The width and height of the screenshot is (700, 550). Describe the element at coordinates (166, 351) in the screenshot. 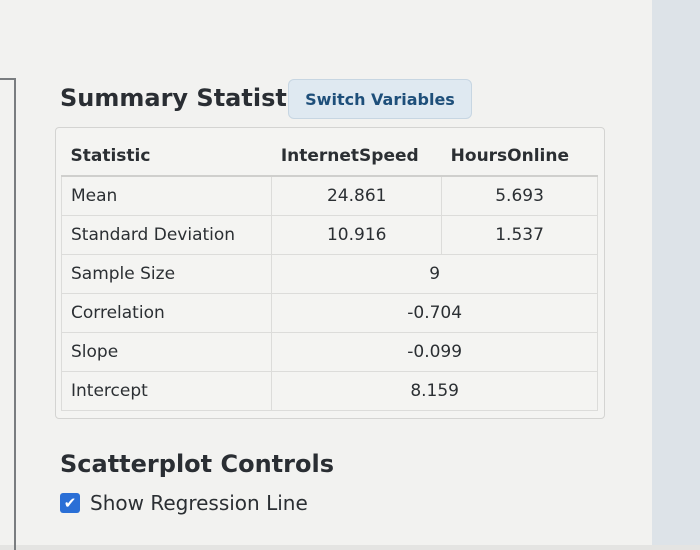

I see `row-label: Slope` at that location.